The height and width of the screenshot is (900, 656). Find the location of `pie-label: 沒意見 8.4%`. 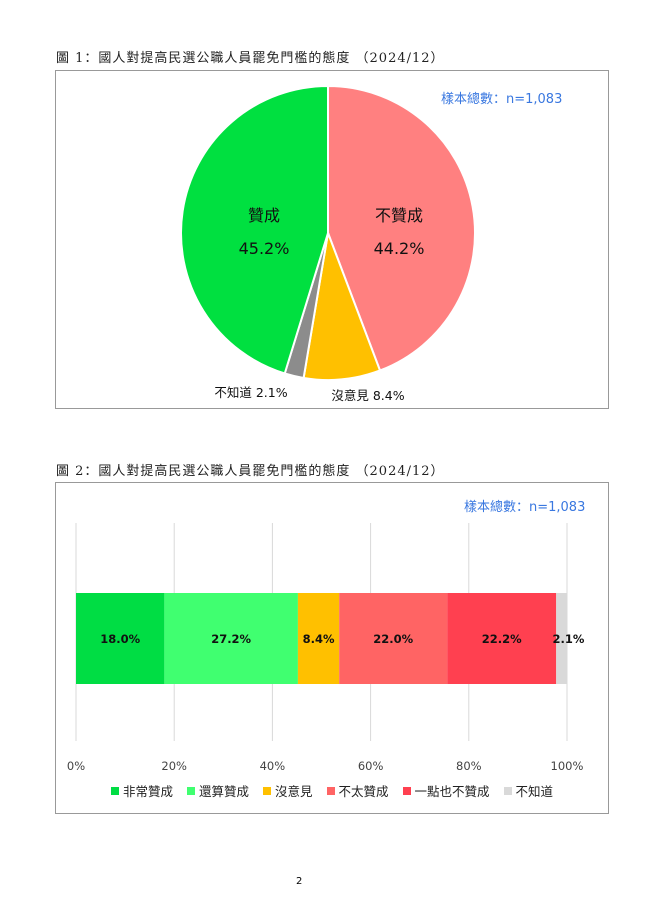

pie-label: 沒意見 8.4% is located at coordinates (367, 395).